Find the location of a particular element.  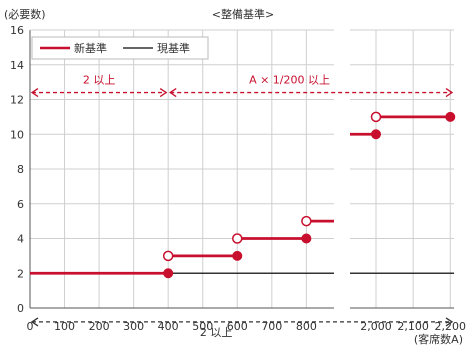

y-axis-label: (必要数) is located at coordinates (25, 14).